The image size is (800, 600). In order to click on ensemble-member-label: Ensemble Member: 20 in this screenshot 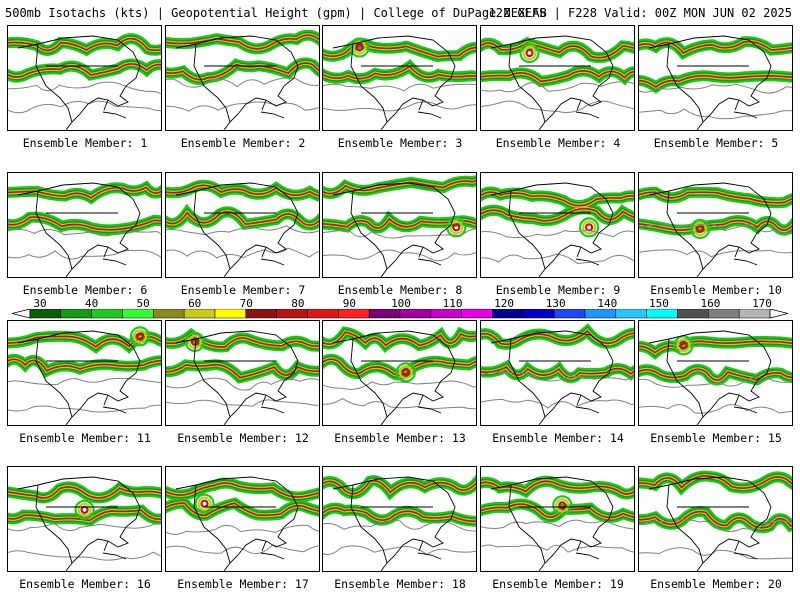, I will do `click(716, 584)`.